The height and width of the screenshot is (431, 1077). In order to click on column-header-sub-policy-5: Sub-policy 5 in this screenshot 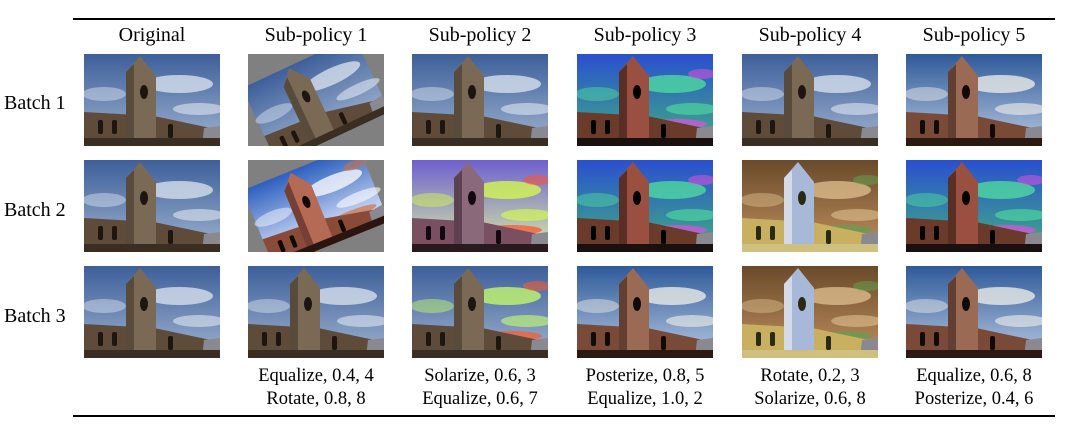, I will do `click(974, 35)`.